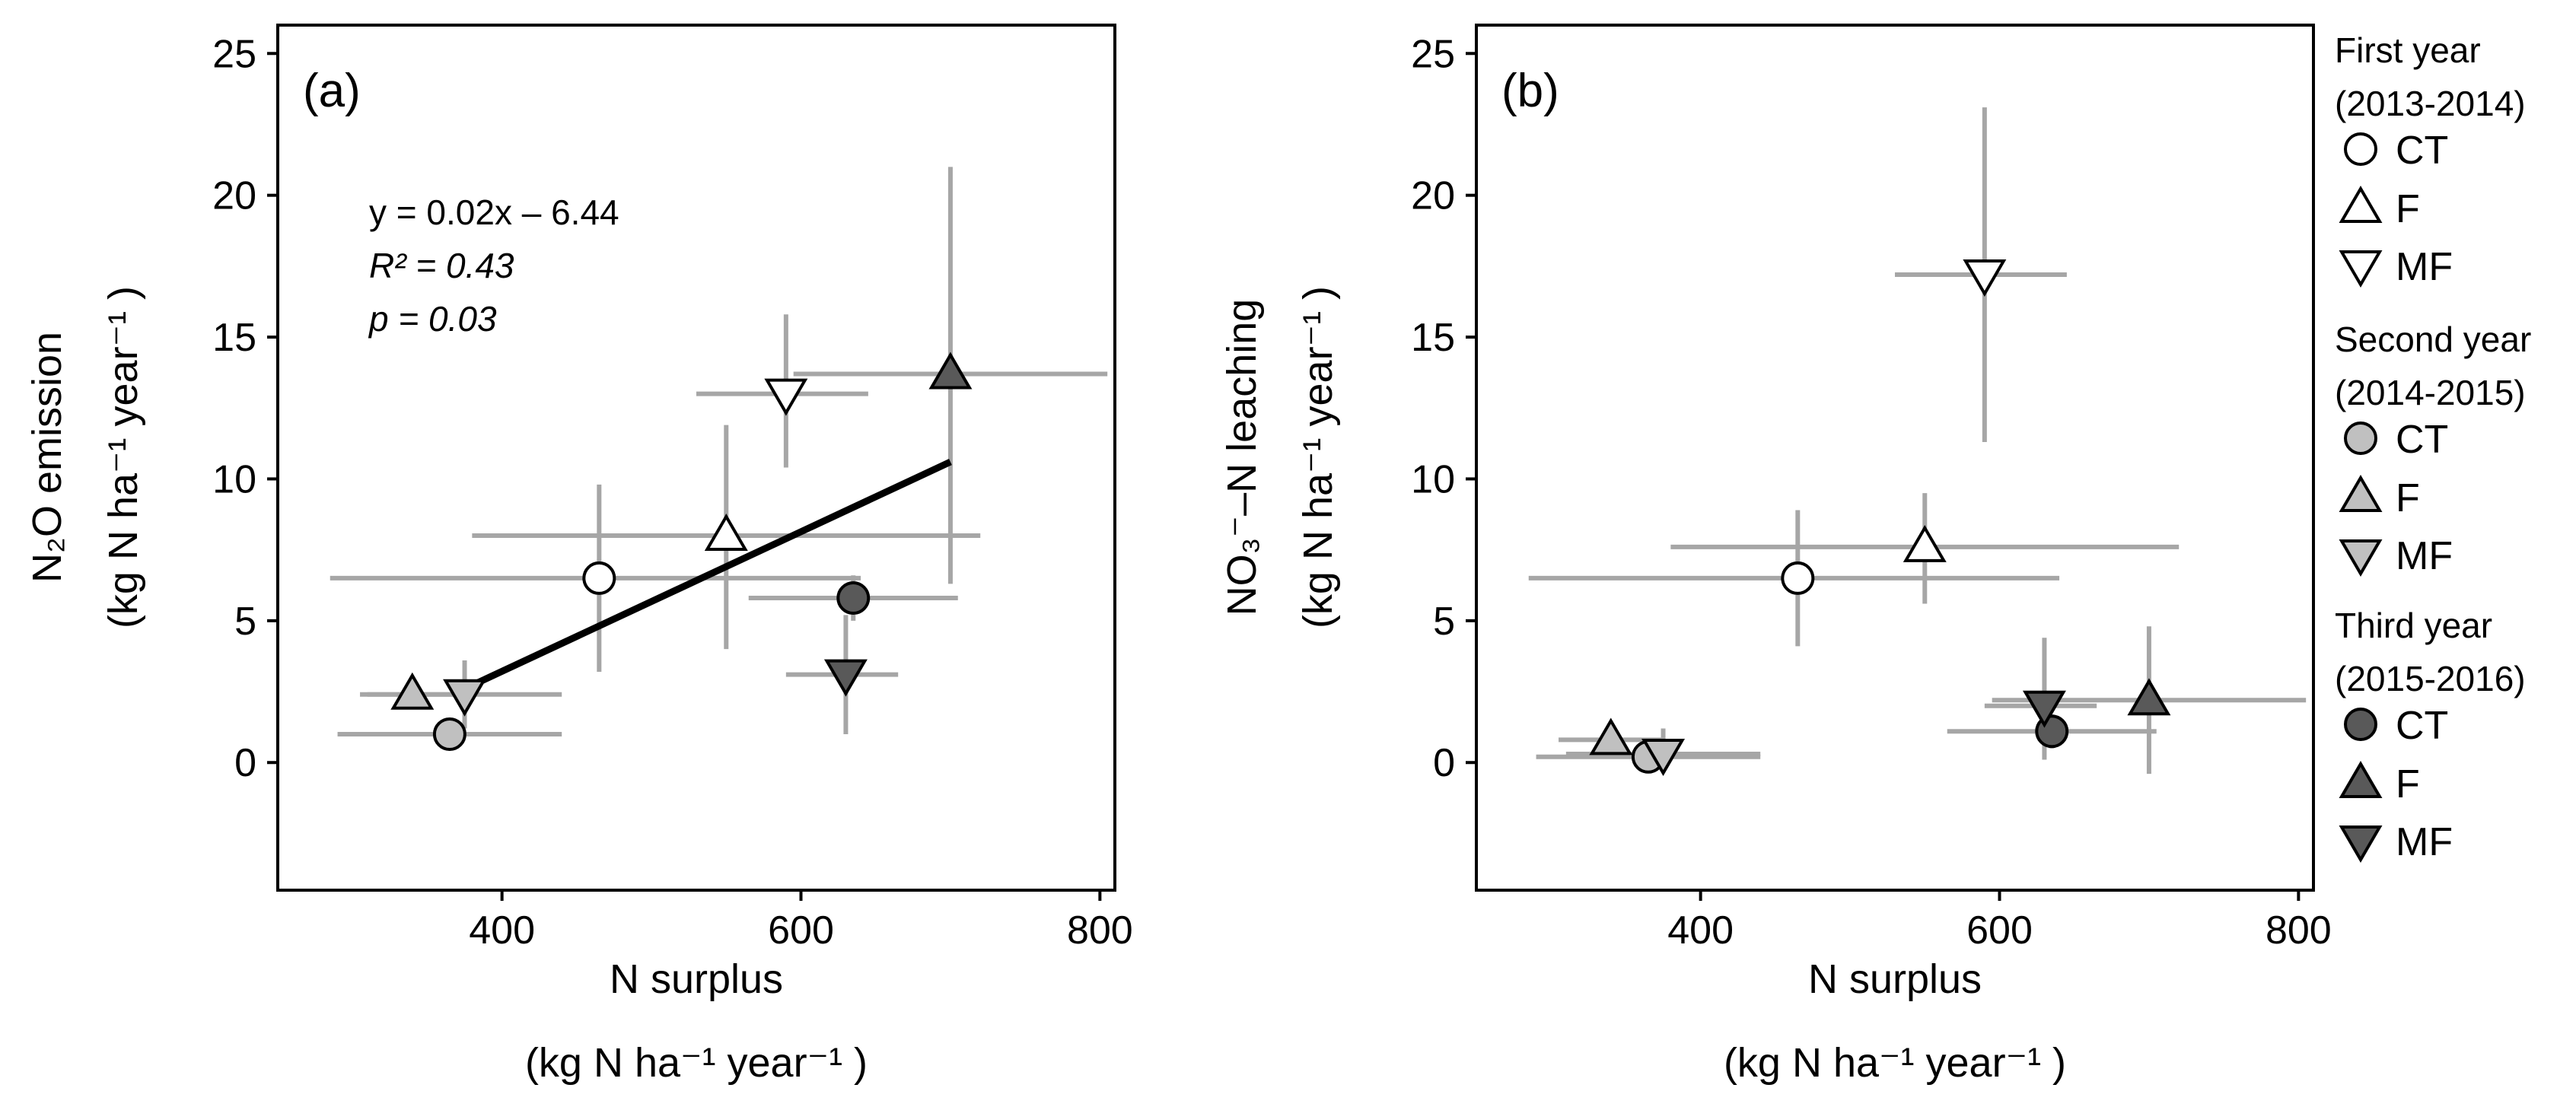 The width and height of the screenshot is (2576, 1107). What do you see at coordinates (2361, 558) in the screenshot?
I see `legend-symbol-second-mf` at bounding box center [2361, 558].